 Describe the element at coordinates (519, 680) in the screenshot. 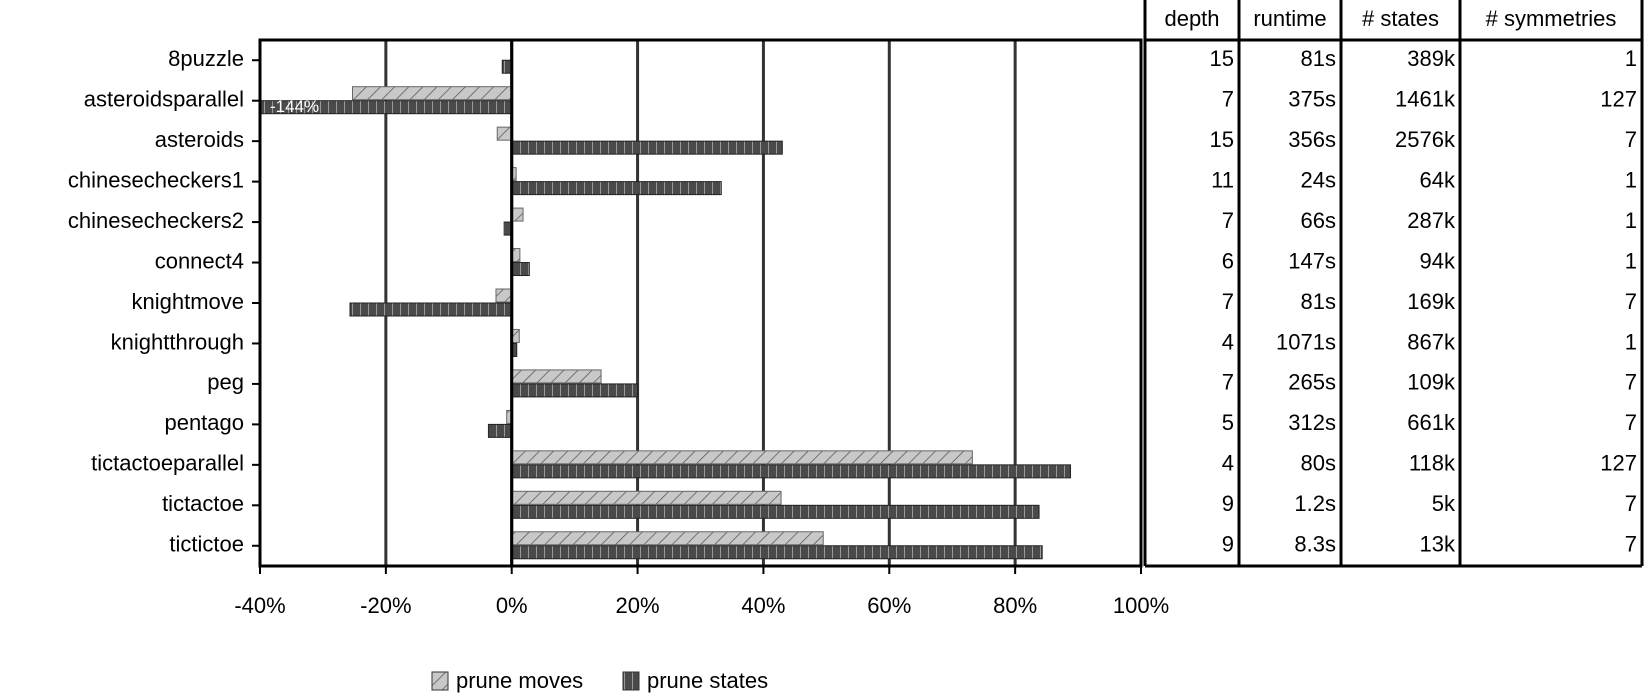

I see `legend-label: prune moves` at that location.